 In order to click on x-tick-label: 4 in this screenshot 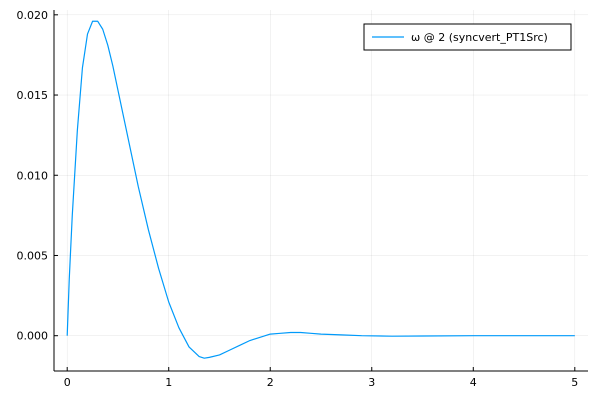, I will do `click(473, 382)`.